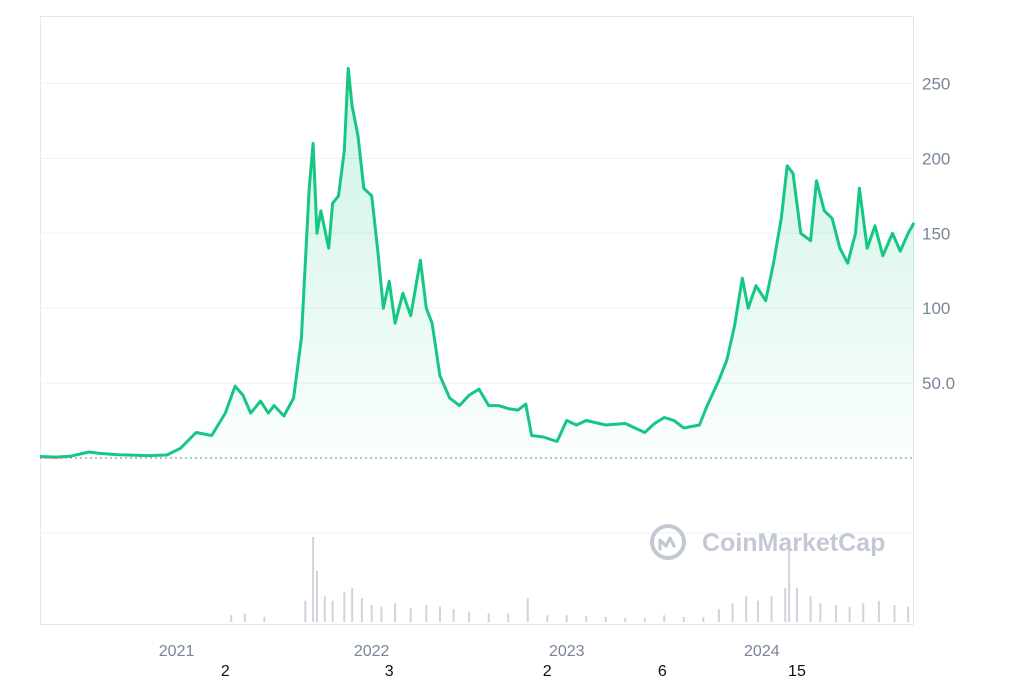 This screenshot has width=1024, height=683. I want to click on axis-extra-number: 3, so click(389, 671).